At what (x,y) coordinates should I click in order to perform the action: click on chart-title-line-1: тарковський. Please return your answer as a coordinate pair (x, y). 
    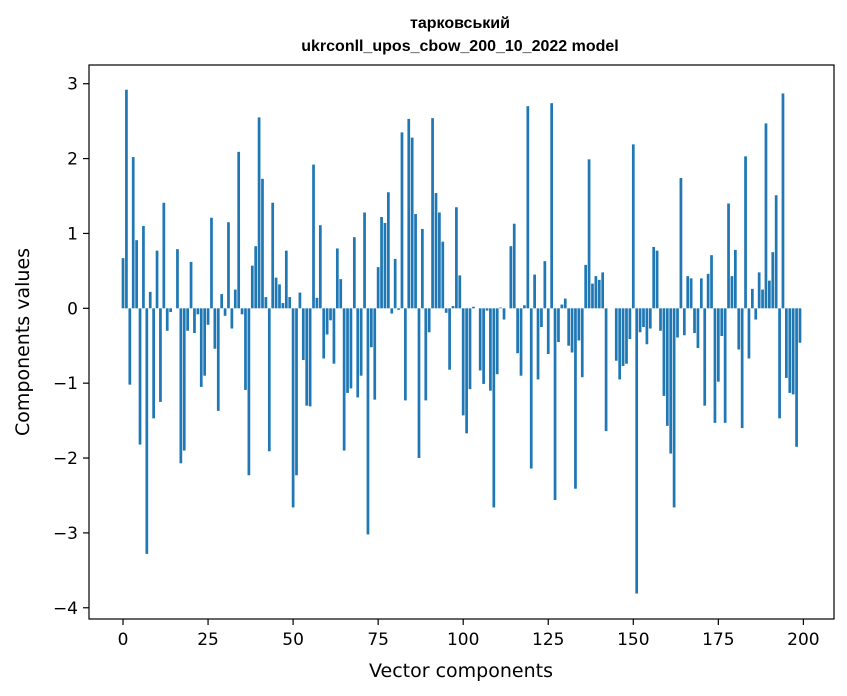
    Looking at the image, I should click on (460, 23).